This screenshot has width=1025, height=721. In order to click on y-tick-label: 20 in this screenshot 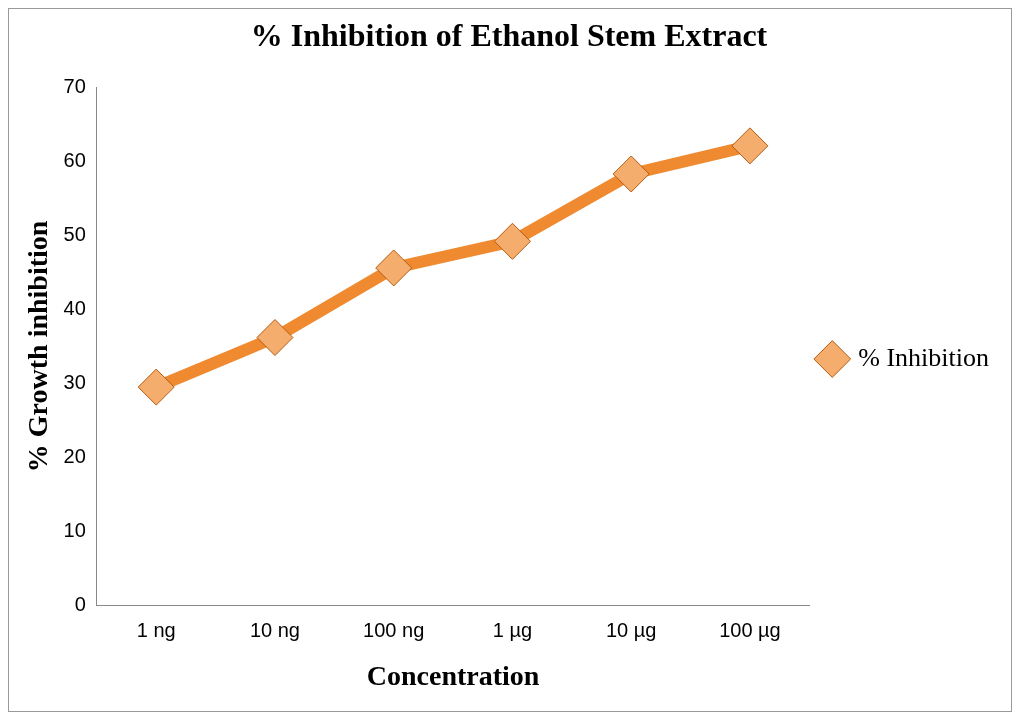, I will do `click(74, 455)`.